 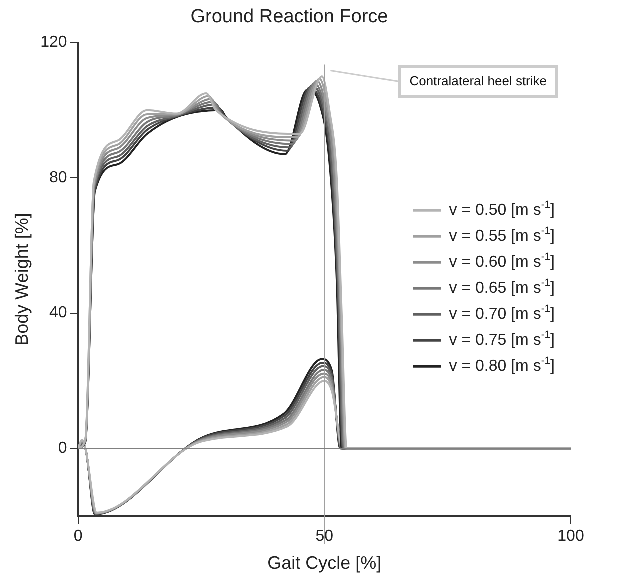 What do you see at coordinates (59, 177) in the screenshot?
I see `y-tick-label: 80` at bounding box center [59, 177].